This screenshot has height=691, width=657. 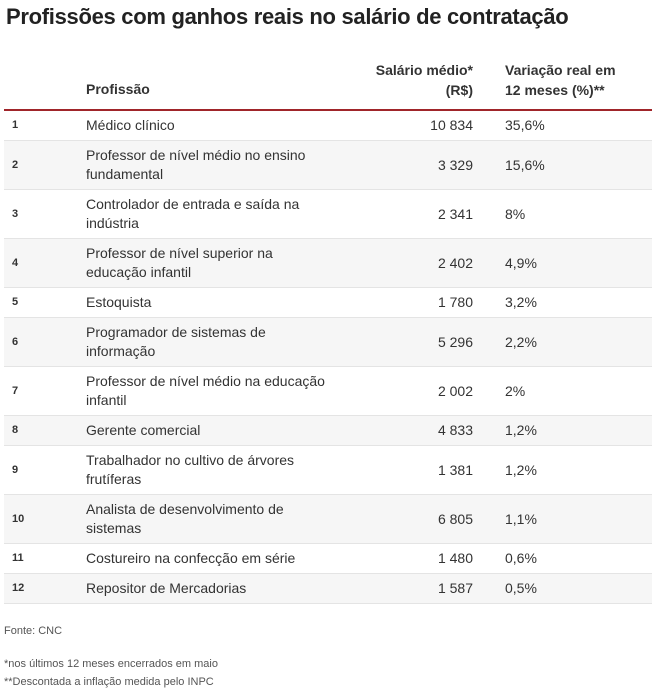 What do you see at coordinates (455, 588) in the screenshot?
I see `row-salario: 1 587` at bounding box center [455, 588].